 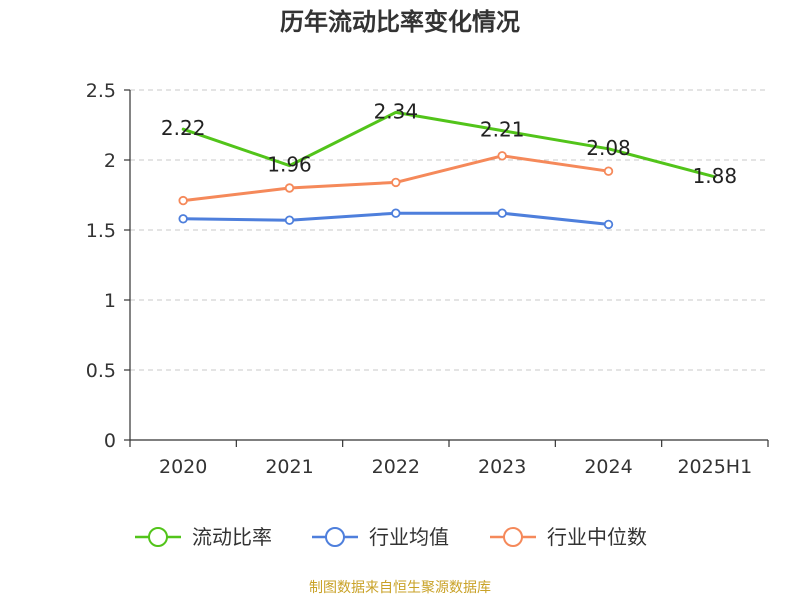 What do you see at coordinates (101, 91) in the screenshot?
I see `y-tick-label: 2.5` at bounding box center [101, 91].